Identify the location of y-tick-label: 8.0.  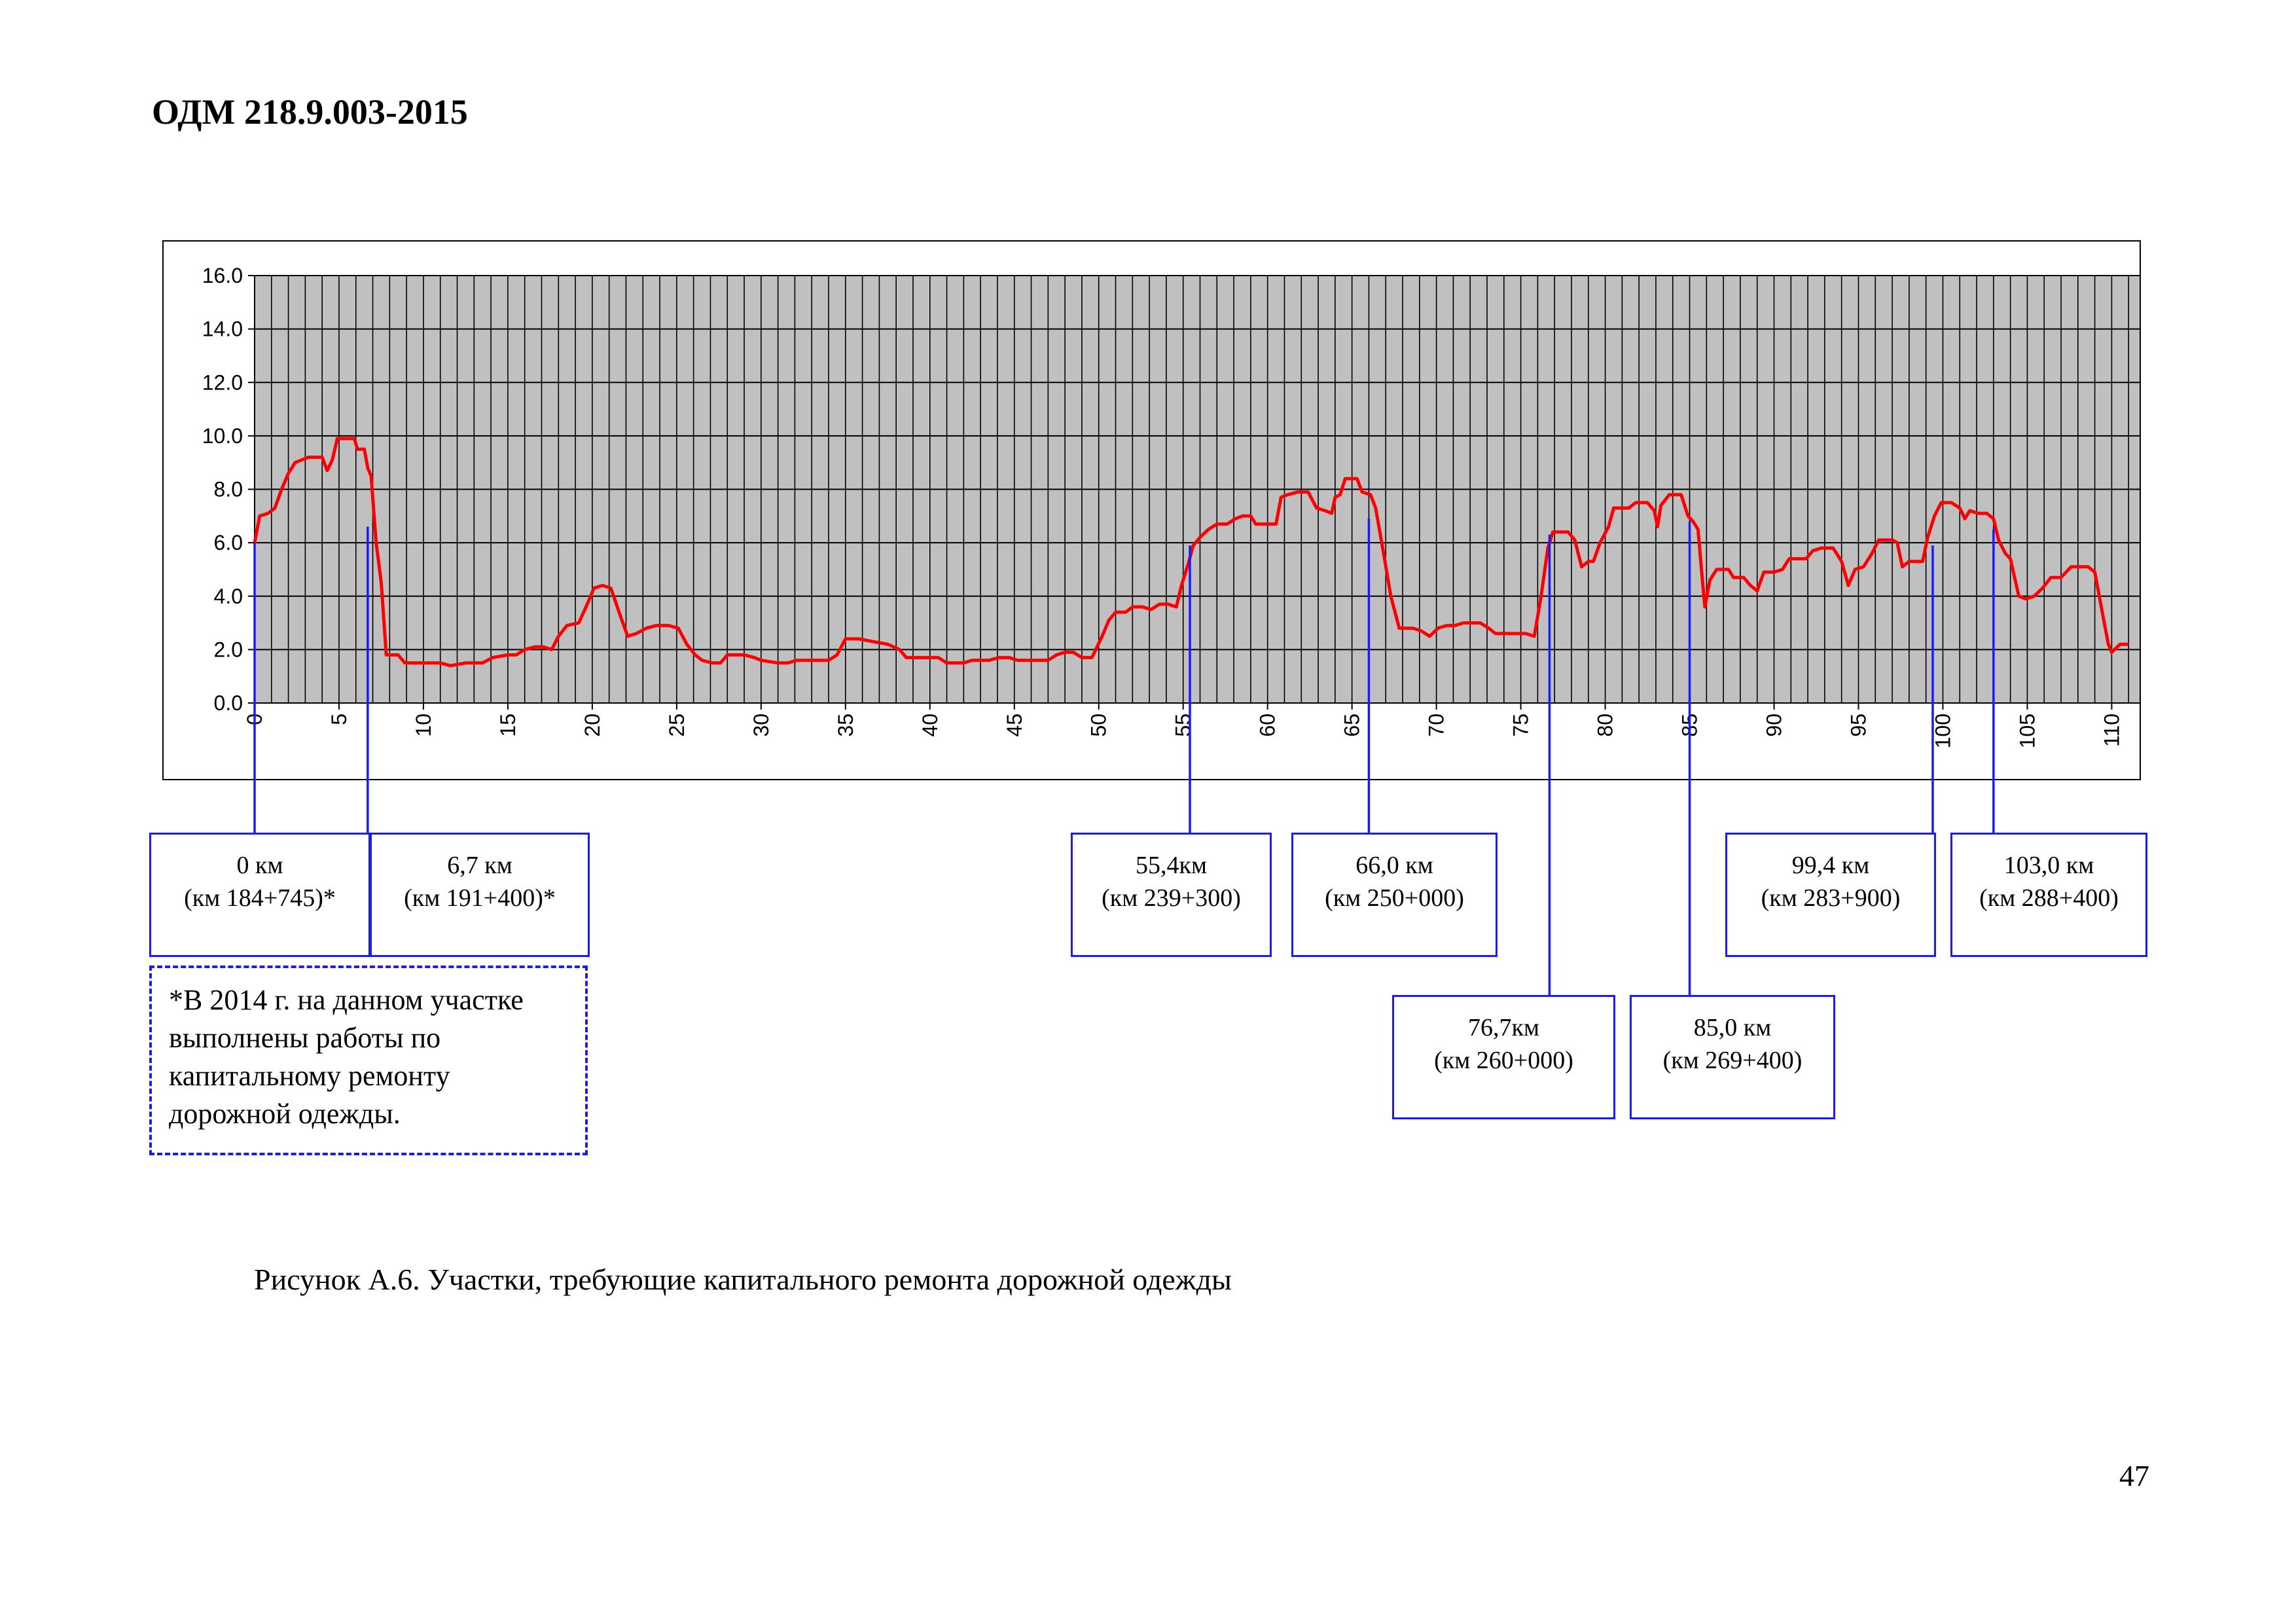
(228, 489).